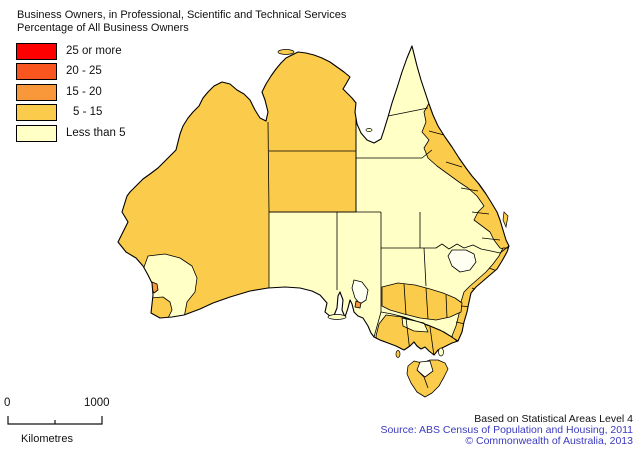 The height and width of the screenshot is (452, 639). I want to click on kangaroo-island, so click(337, 317).